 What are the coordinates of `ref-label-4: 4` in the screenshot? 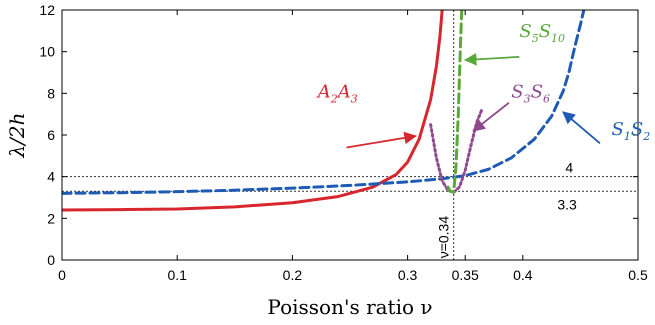 It's located at (569, 168).